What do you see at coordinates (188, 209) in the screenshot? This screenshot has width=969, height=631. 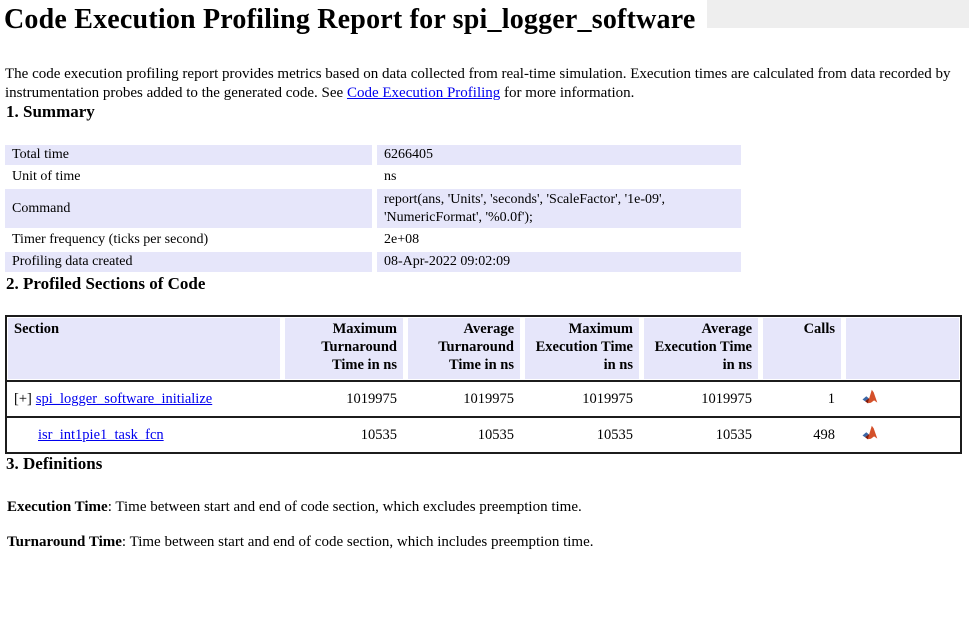 I see `summary-label: Command` at bounding box center [188, 209].